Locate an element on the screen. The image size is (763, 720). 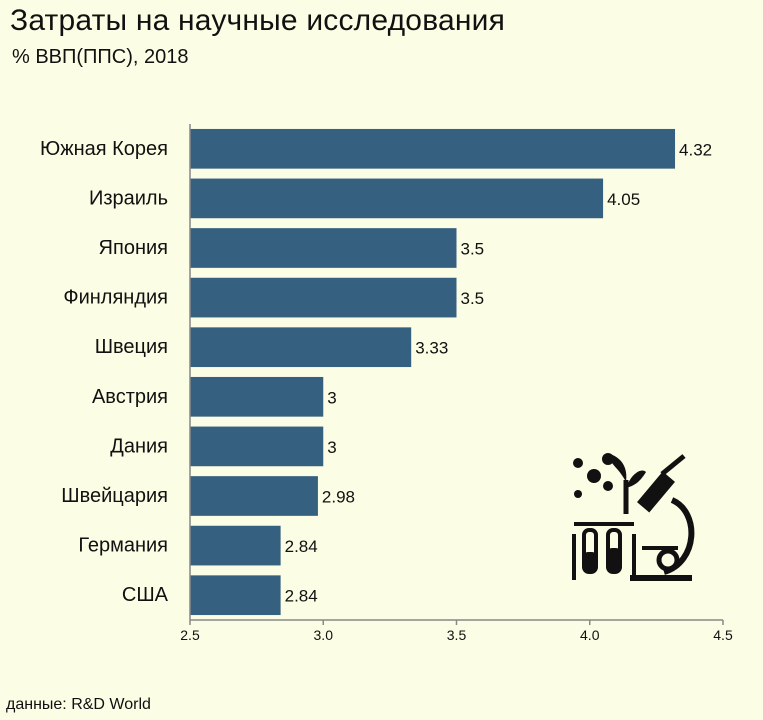
x-tick-label: 4.0 is located at coordinates (590, 635).